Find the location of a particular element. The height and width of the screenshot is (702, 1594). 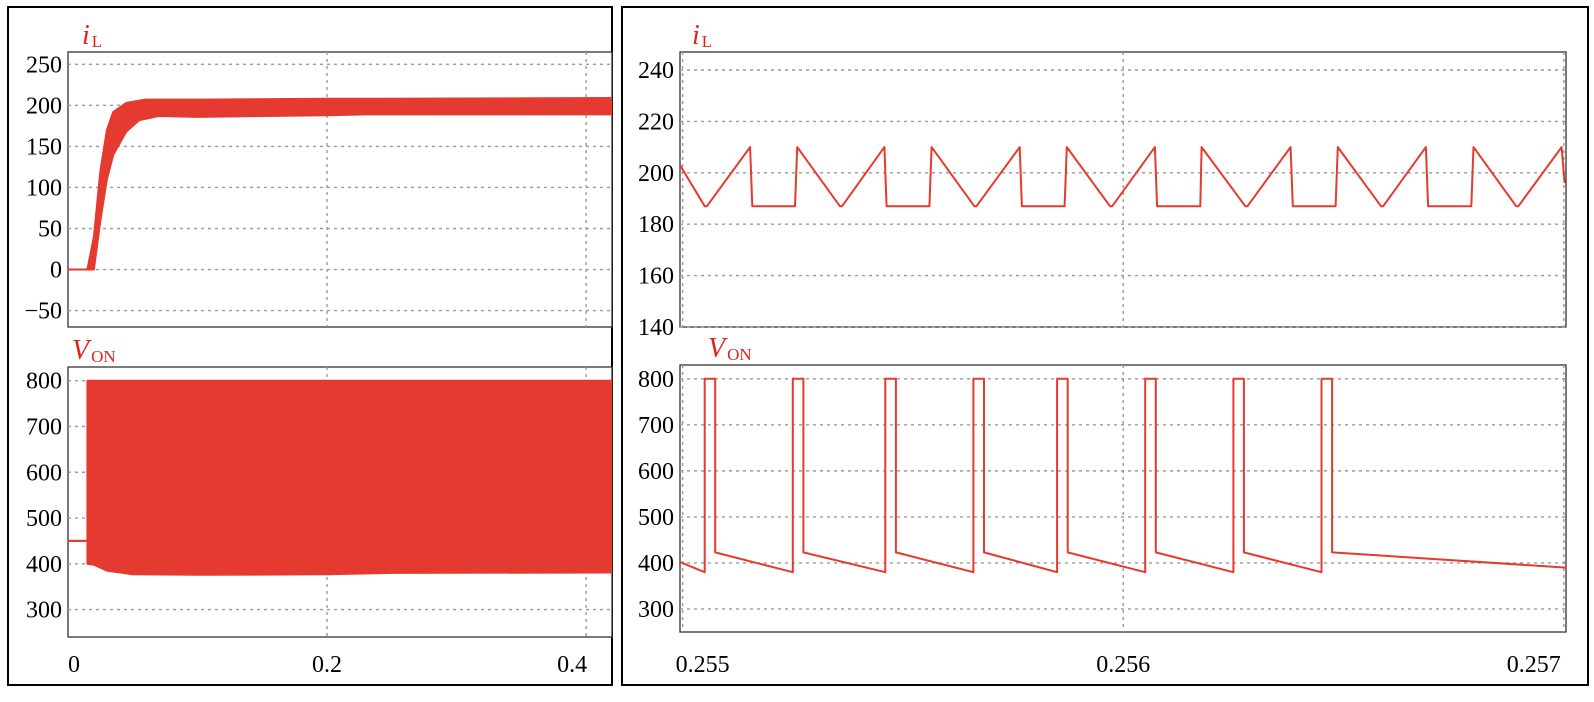

x-tick-label: 0.2 is located at coordinates (327, 665).